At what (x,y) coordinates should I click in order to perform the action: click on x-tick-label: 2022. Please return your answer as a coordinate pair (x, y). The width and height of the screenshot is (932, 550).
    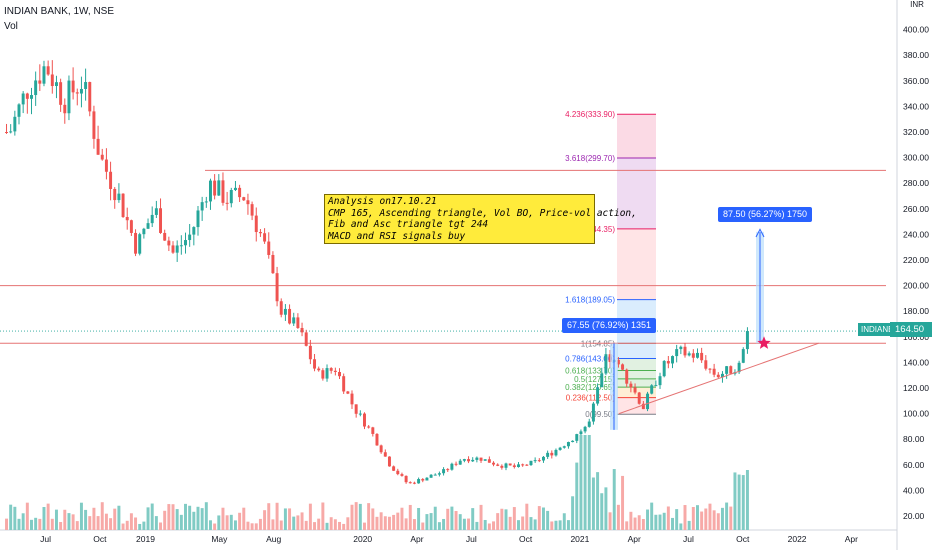
    Looking at the image, I should click on (797, 539).